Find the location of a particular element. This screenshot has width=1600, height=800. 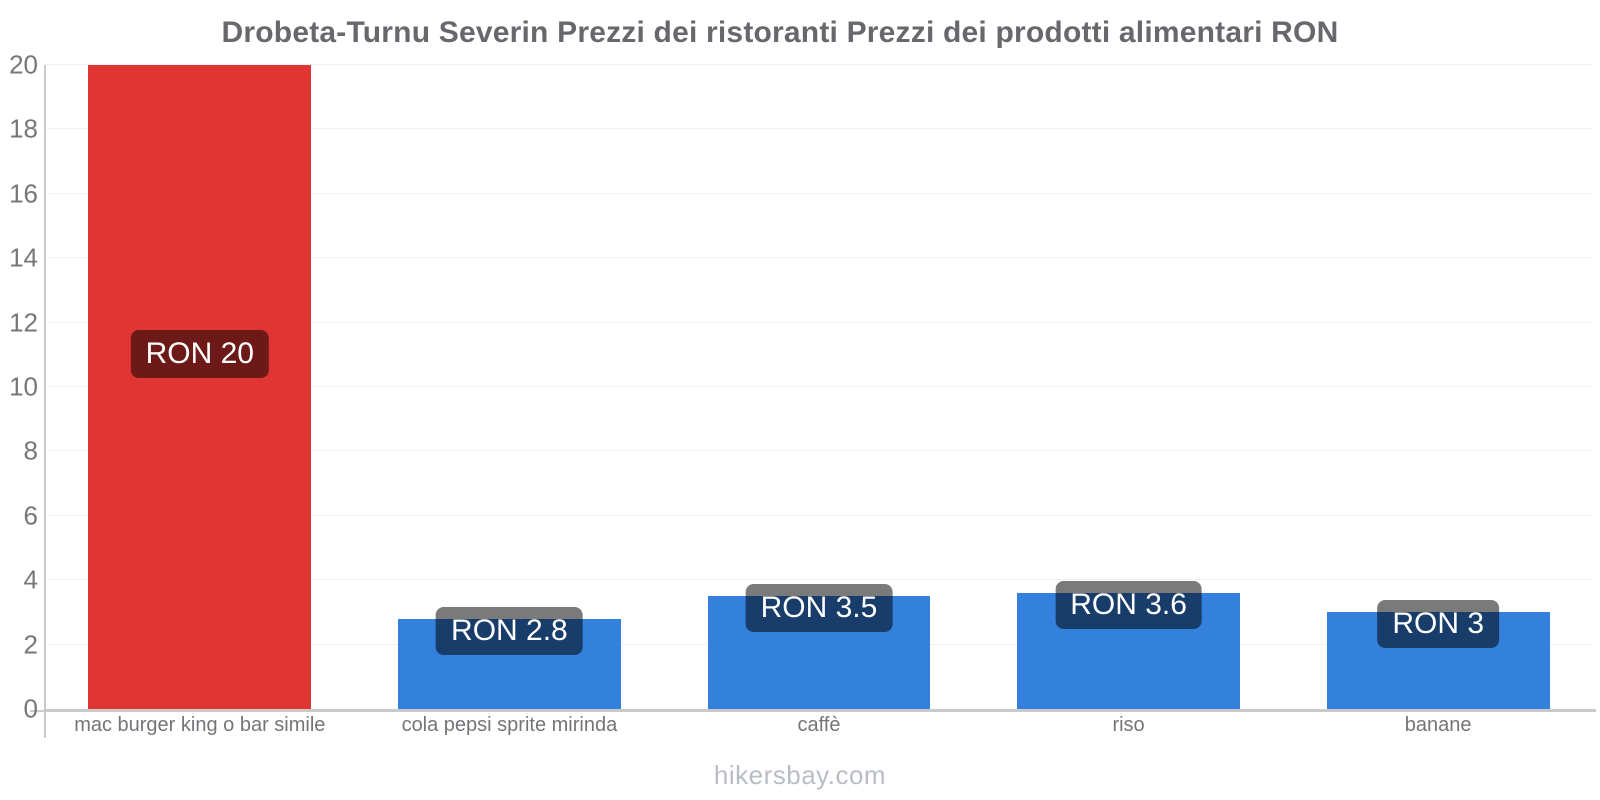

x-tick-label-3: riso is located at coordinates (1128, 725).